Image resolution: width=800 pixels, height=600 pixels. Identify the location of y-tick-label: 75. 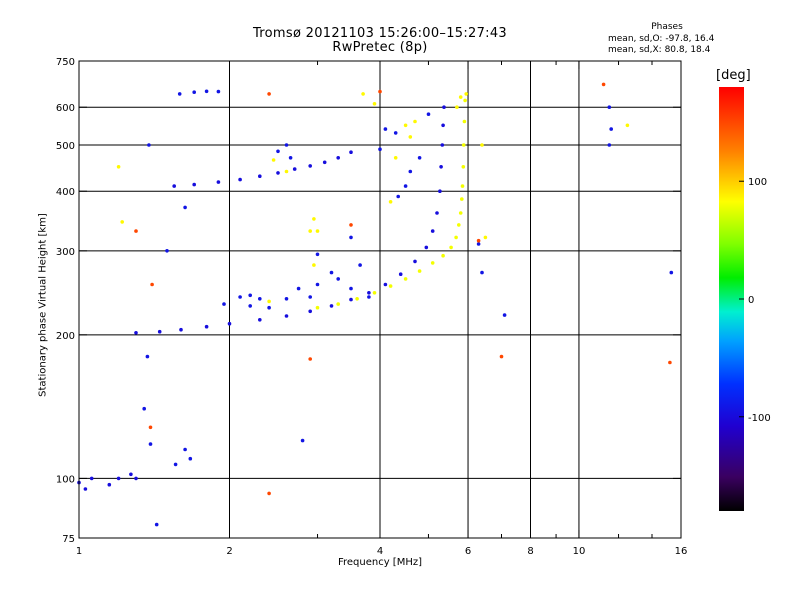
(68, 539).